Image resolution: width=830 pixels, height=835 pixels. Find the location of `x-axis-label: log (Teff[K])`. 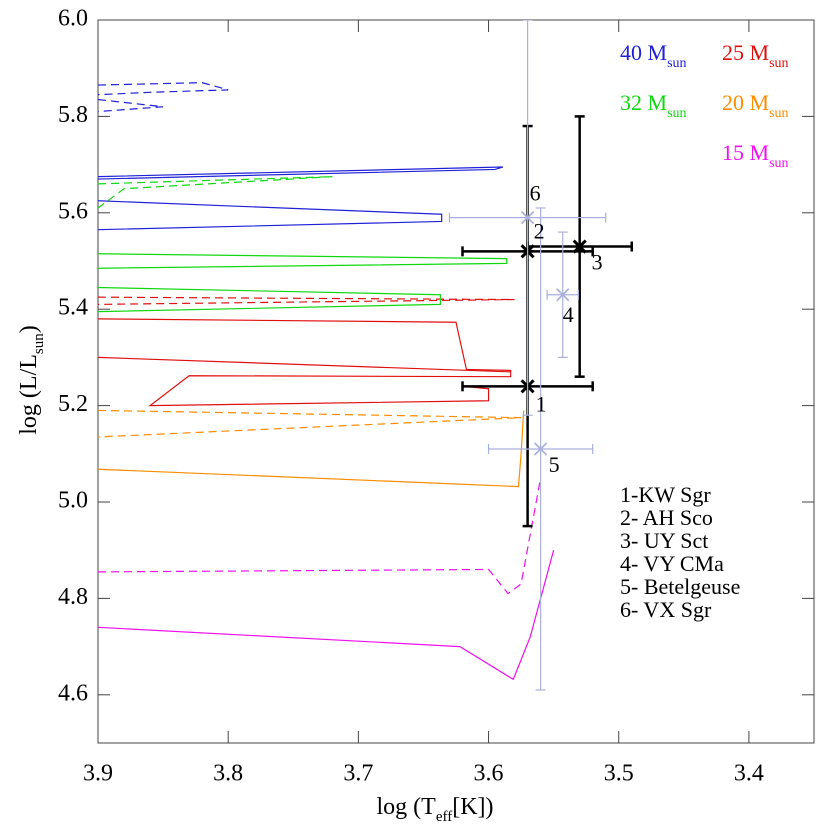

x-axis-label: log (Teff[K]) is located at coordinates (434, 810).